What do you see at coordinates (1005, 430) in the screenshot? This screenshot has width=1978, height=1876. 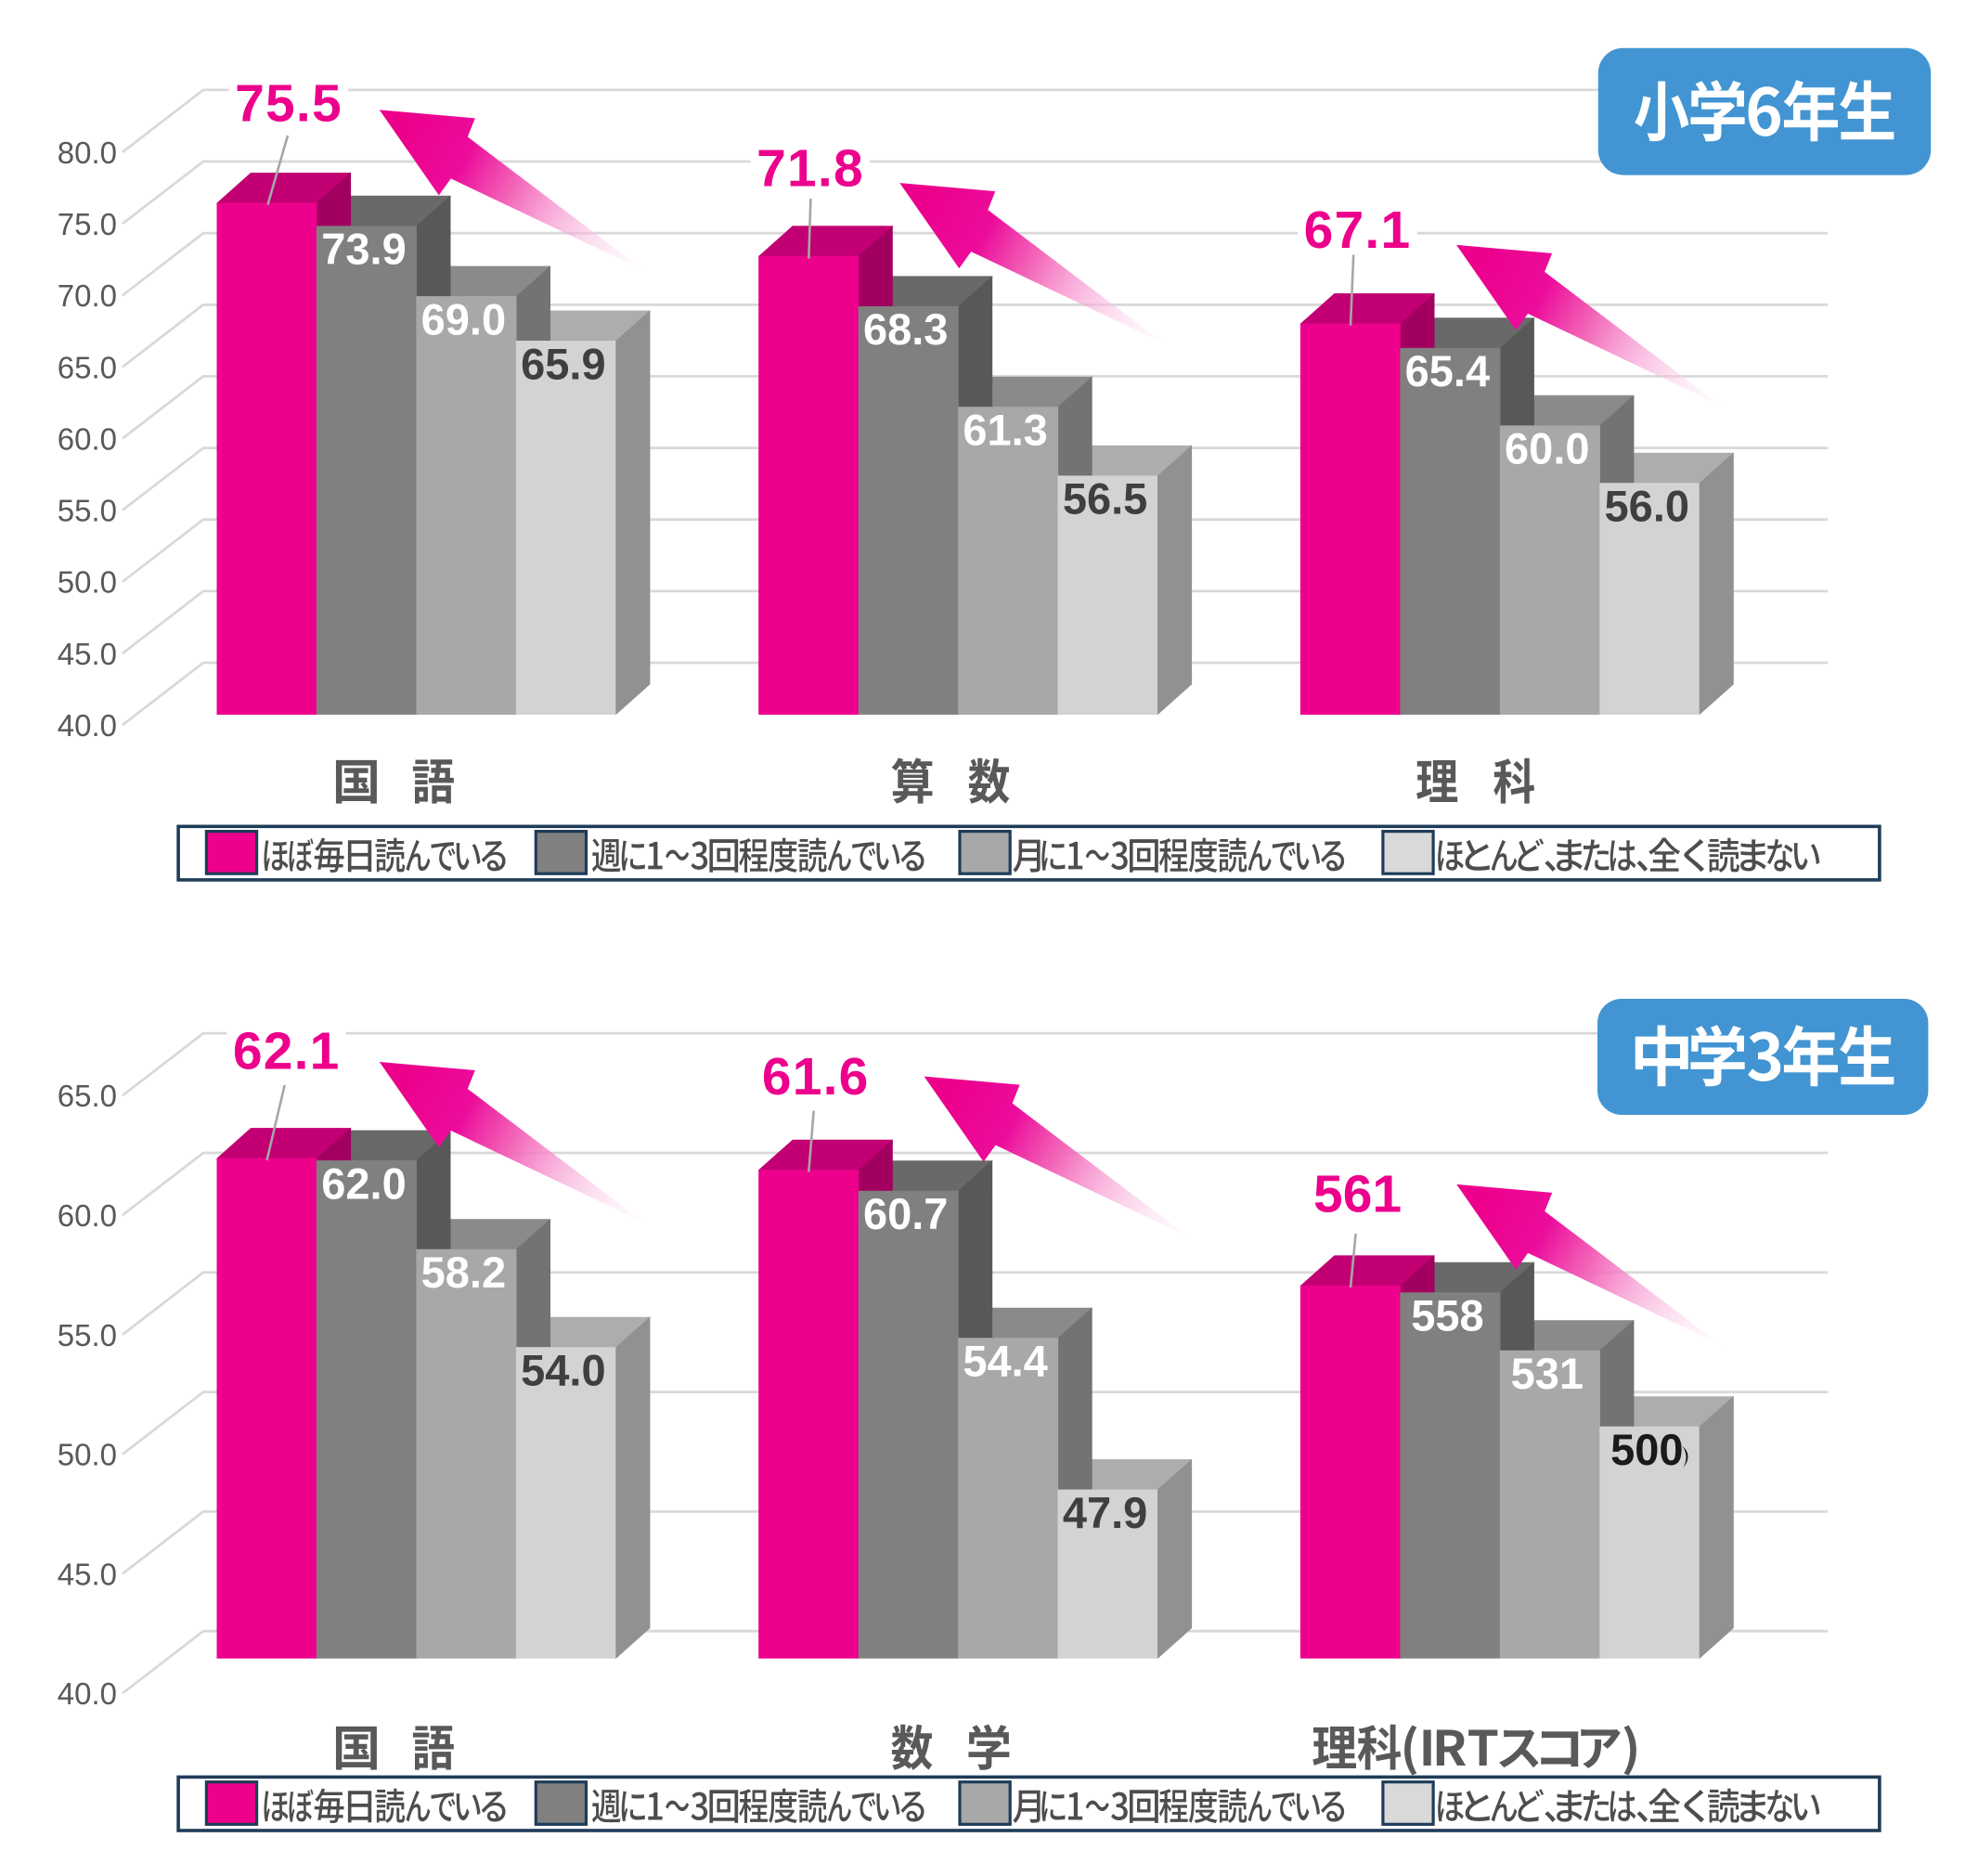 I see `svg-text: 61.3` at bounding box center [1005, 430].